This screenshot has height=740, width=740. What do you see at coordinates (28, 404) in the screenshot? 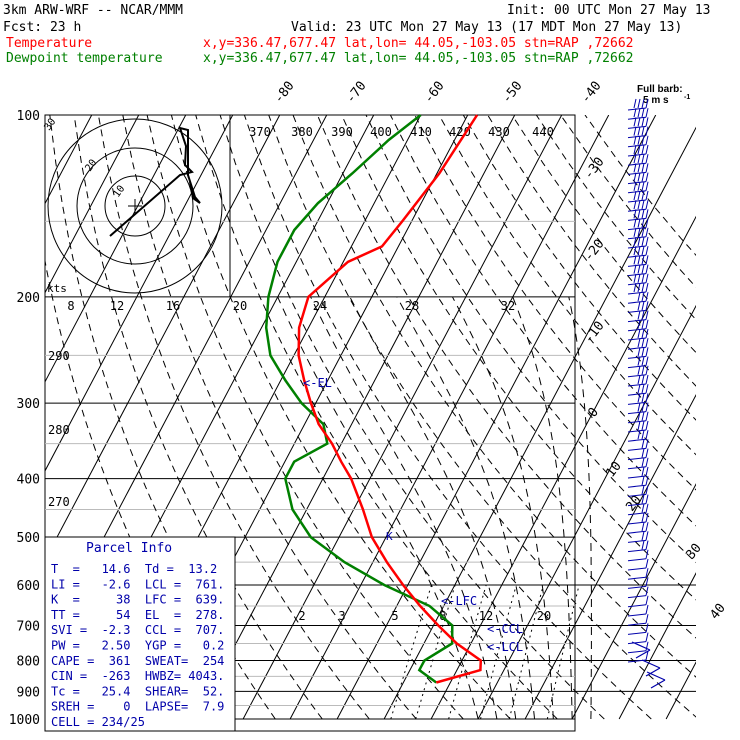
I see `pressure-label-300: 300` at bounding box center [28, 404].